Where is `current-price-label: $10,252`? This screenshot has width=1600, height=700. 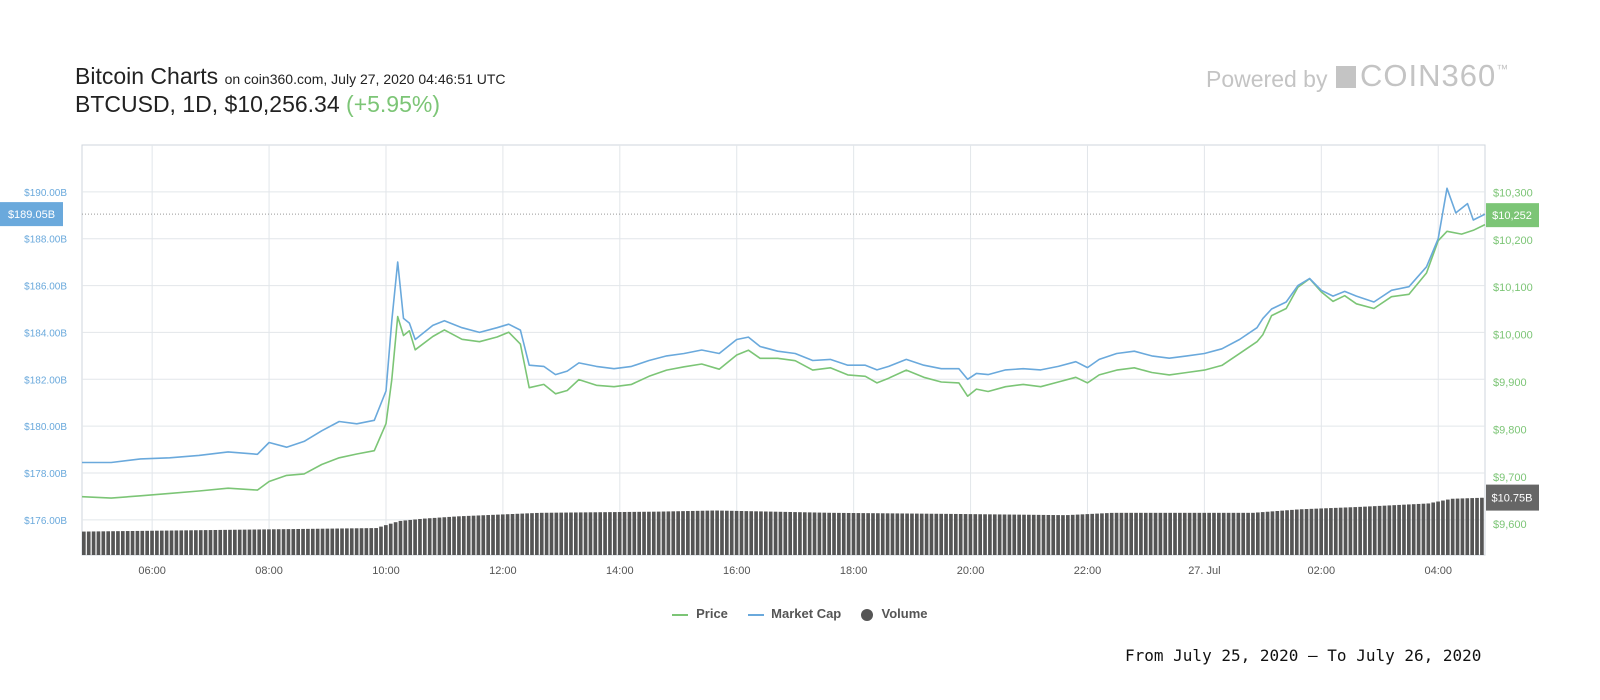
current-price-label: $10,252 is located at coordinates (1512, 216).